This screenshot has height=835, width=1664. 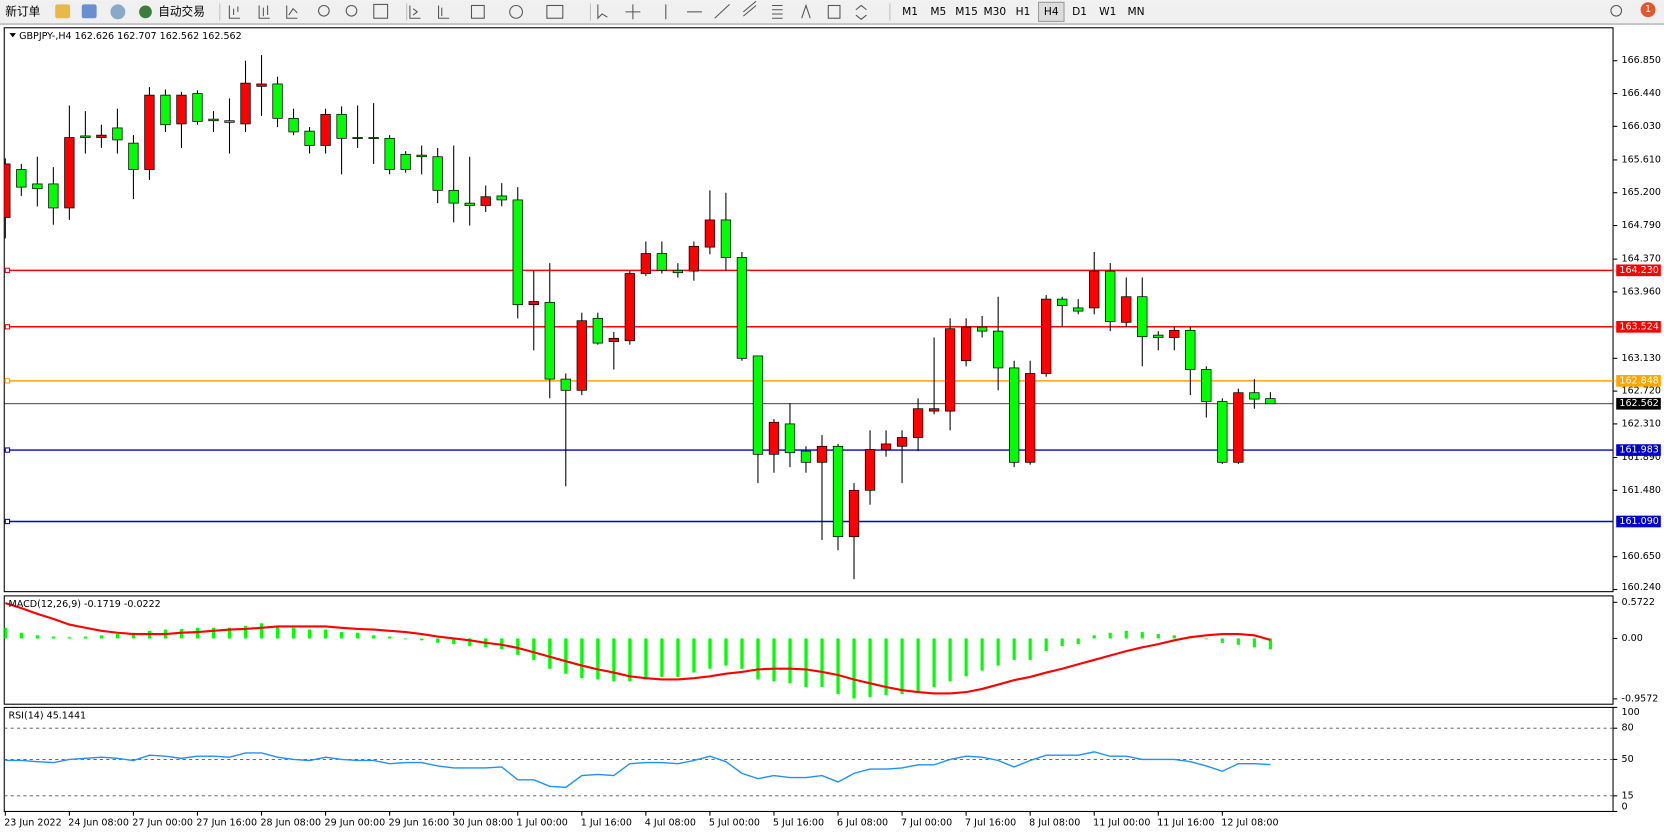 I want to click on new-order-button: 新订单, so click(x=22, y=11).